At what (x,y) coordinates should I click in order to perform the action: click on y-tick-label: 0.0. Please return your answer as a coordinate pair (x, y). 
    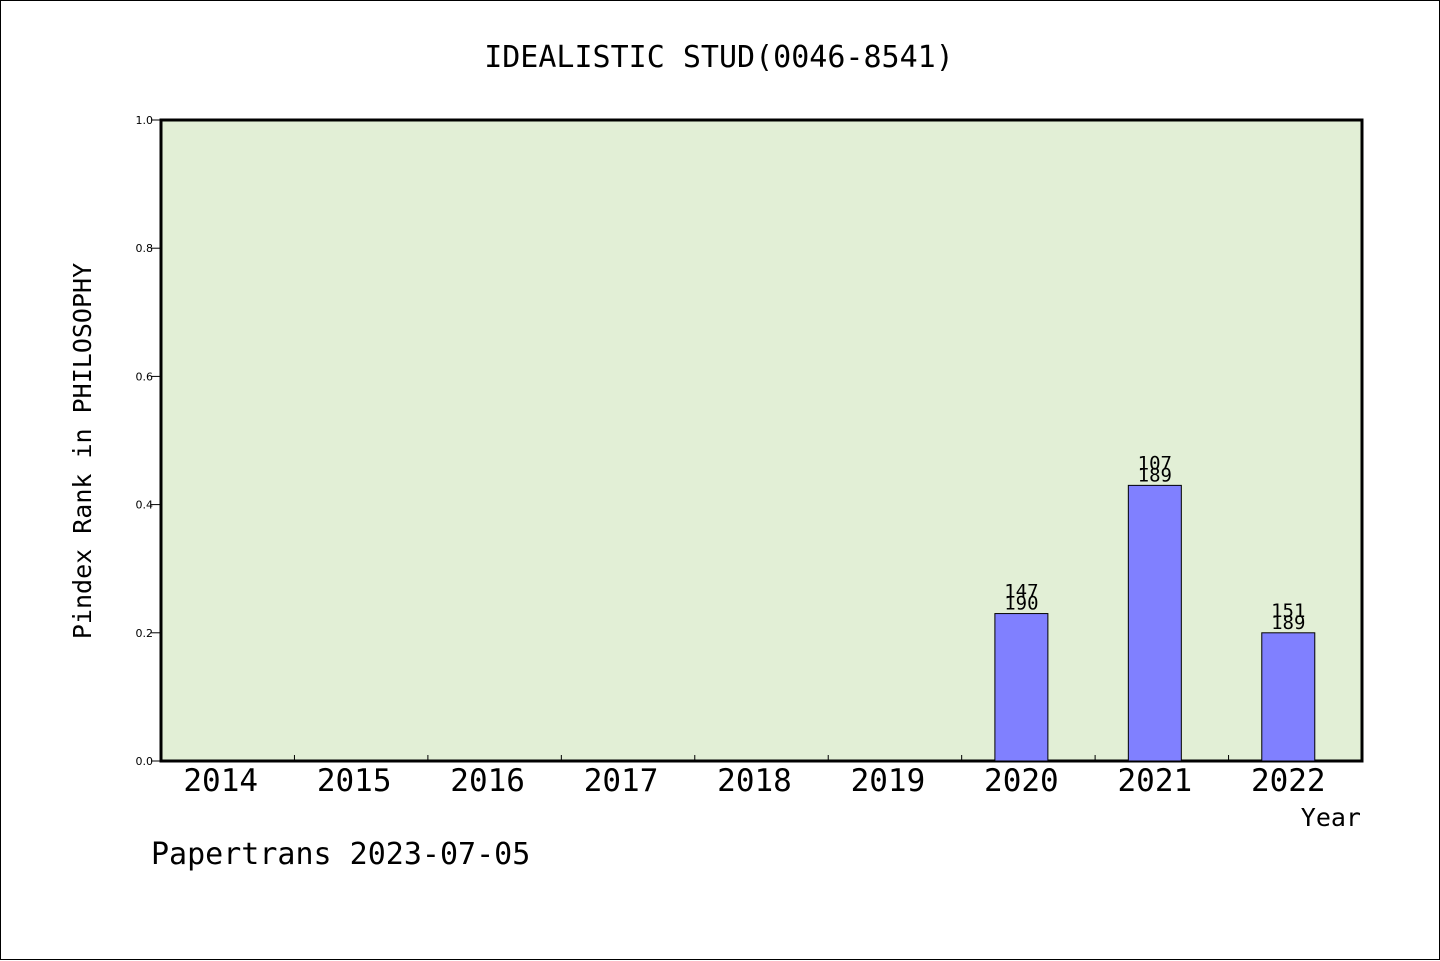
    Looking at the image, I should click on (145, 761).